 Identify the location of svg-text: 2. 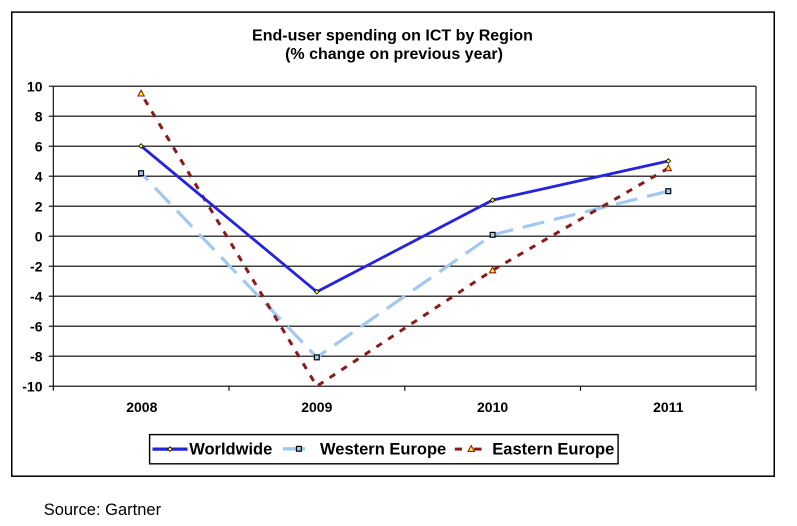
(39, 206).